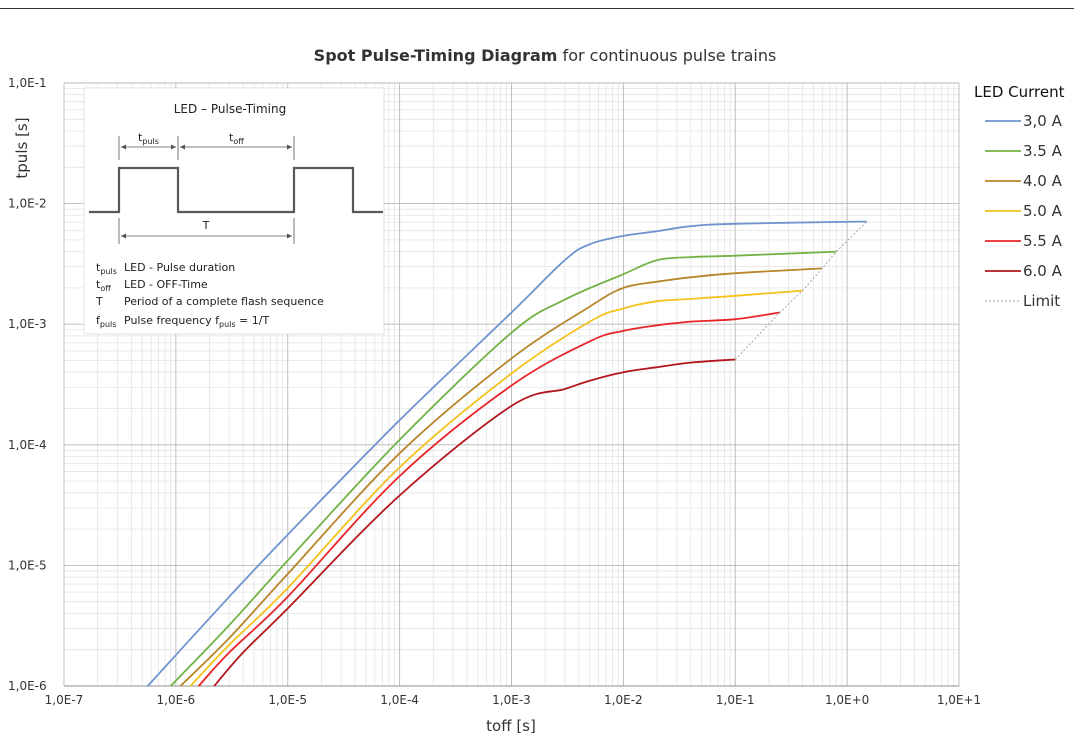  What do you see at coordinates (230, 109) in the screenshot?
I see `inset-title: LED – Pulse-Timing` at bounding box center [230, 109].